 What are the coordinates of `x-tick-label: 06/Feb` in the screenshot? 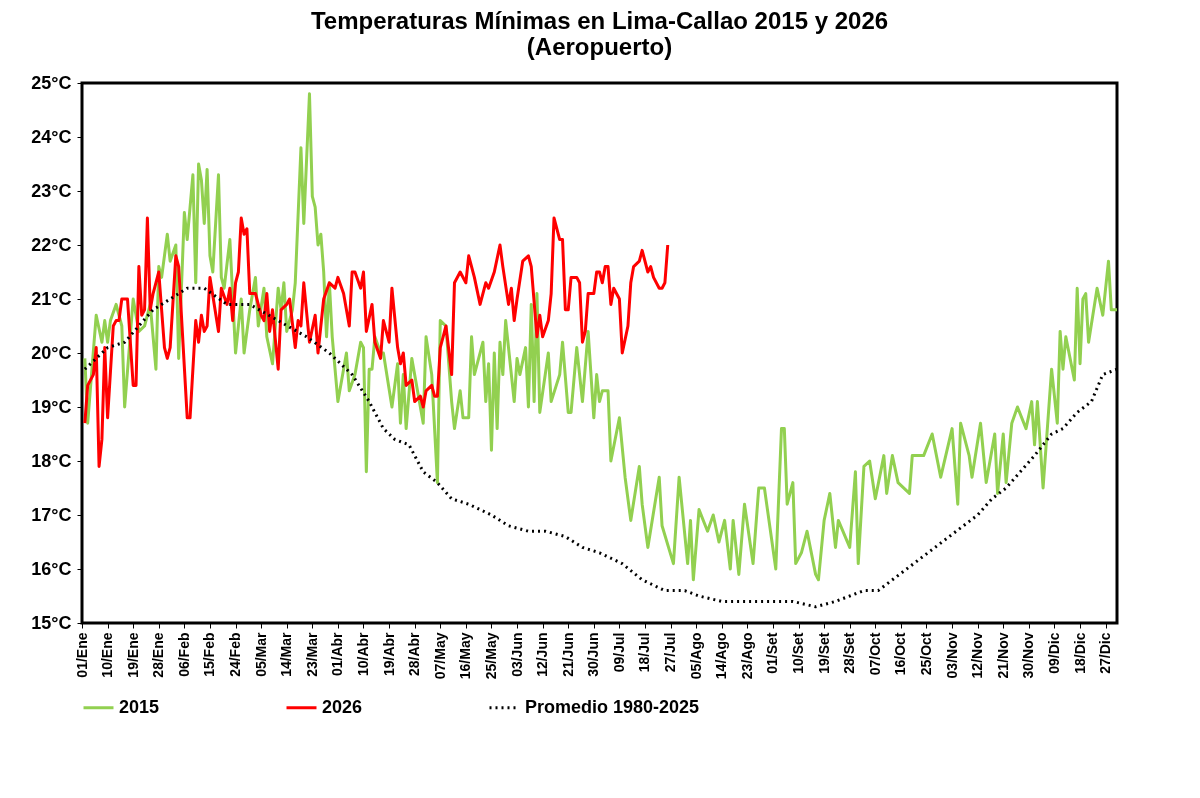 It's located at (183, 654).